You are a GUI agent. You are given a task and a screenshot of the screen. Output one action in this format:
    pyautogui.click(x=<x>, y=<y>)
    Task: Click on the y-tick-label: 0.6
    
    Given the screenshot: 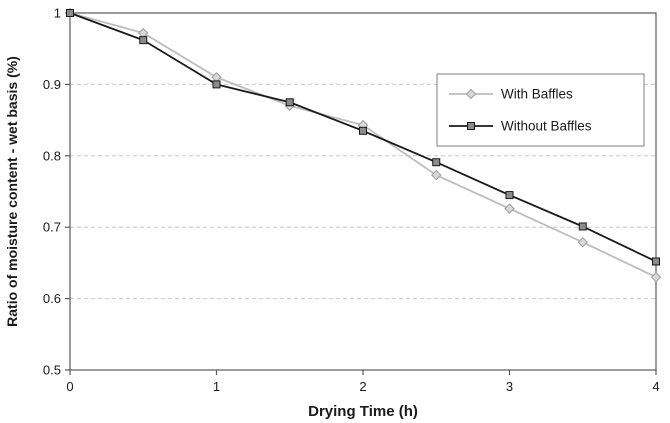 What is the action you would take?
    pyautogui.click(x=52, y=298)
    